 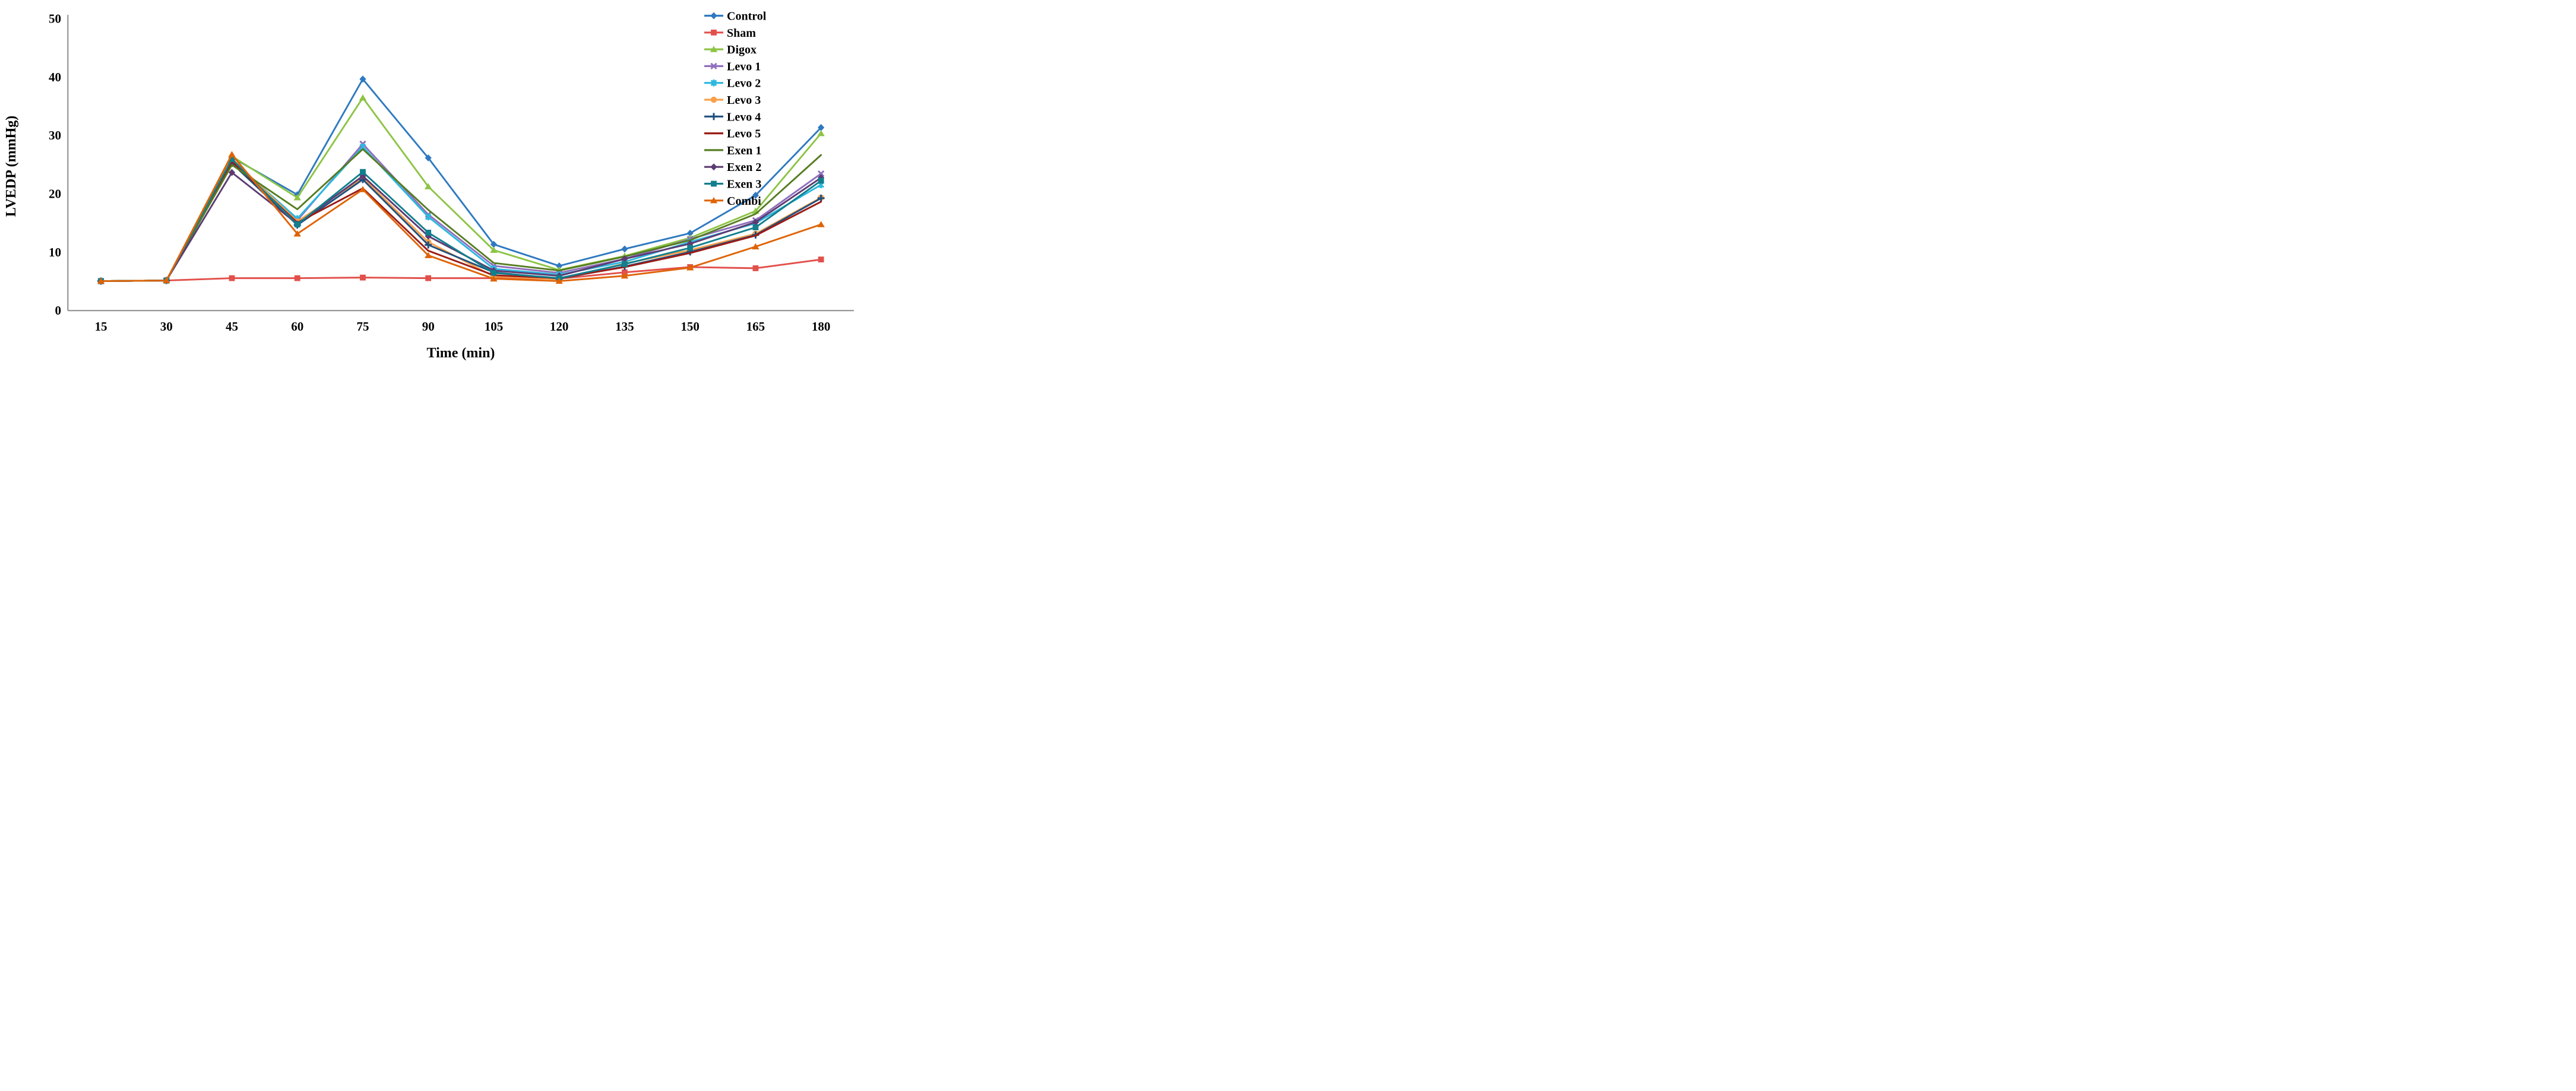 What do you see at coordinates (744, 167) in the screenshot?
I see `legend-label-exen-2: Exen 2` at bounding box center [744, 167].